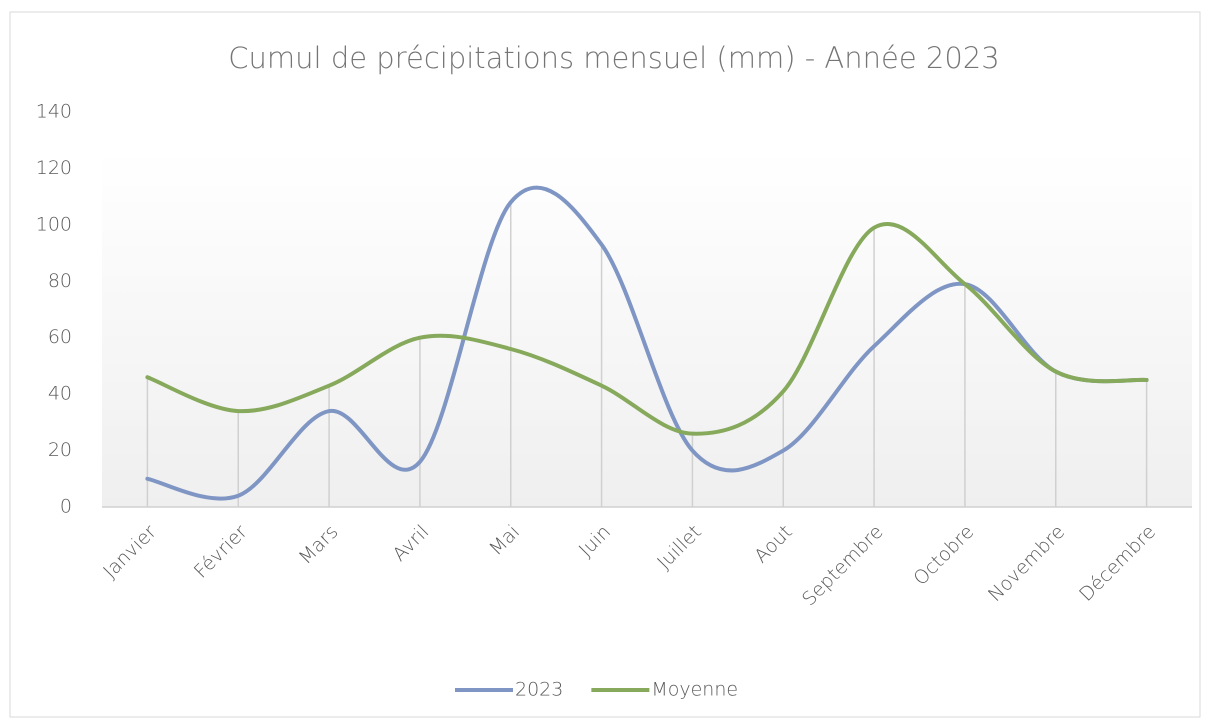 Image resolution: width=1208 pixels, height=723 pixels. Describe the element at coordinates (54, 224) in the screenshot. I see `y-tick-label: 100` at that location.